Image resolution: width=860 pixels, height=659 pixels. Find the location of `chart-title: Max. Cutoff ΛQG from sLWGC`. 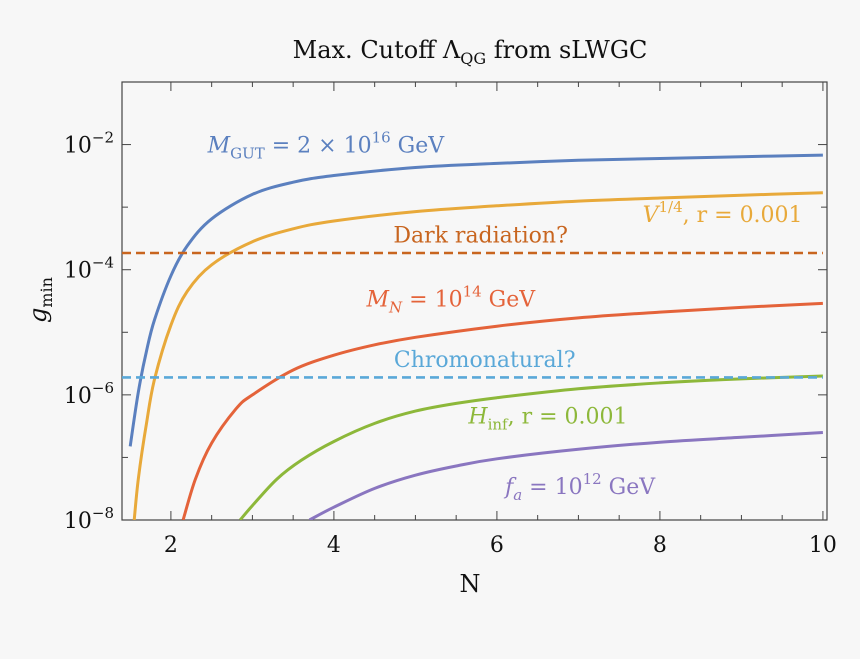

chart-title: Max. Cutoff ΛQG from sLWGC is located at coordinates (470, 52).